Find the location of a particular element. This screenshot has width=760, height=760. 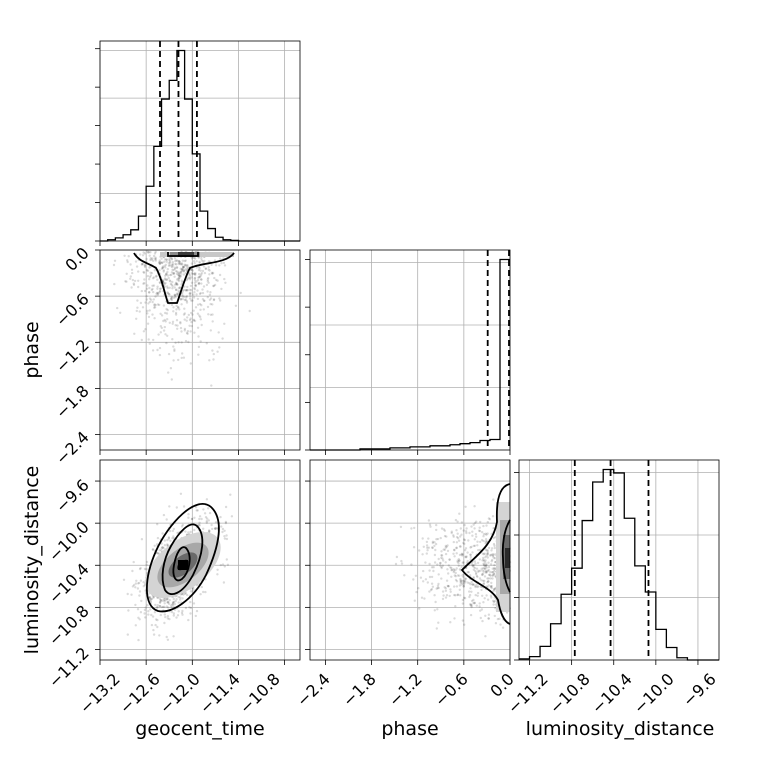

contour-distance-geocent-outer is located at coordinates (183, 558).